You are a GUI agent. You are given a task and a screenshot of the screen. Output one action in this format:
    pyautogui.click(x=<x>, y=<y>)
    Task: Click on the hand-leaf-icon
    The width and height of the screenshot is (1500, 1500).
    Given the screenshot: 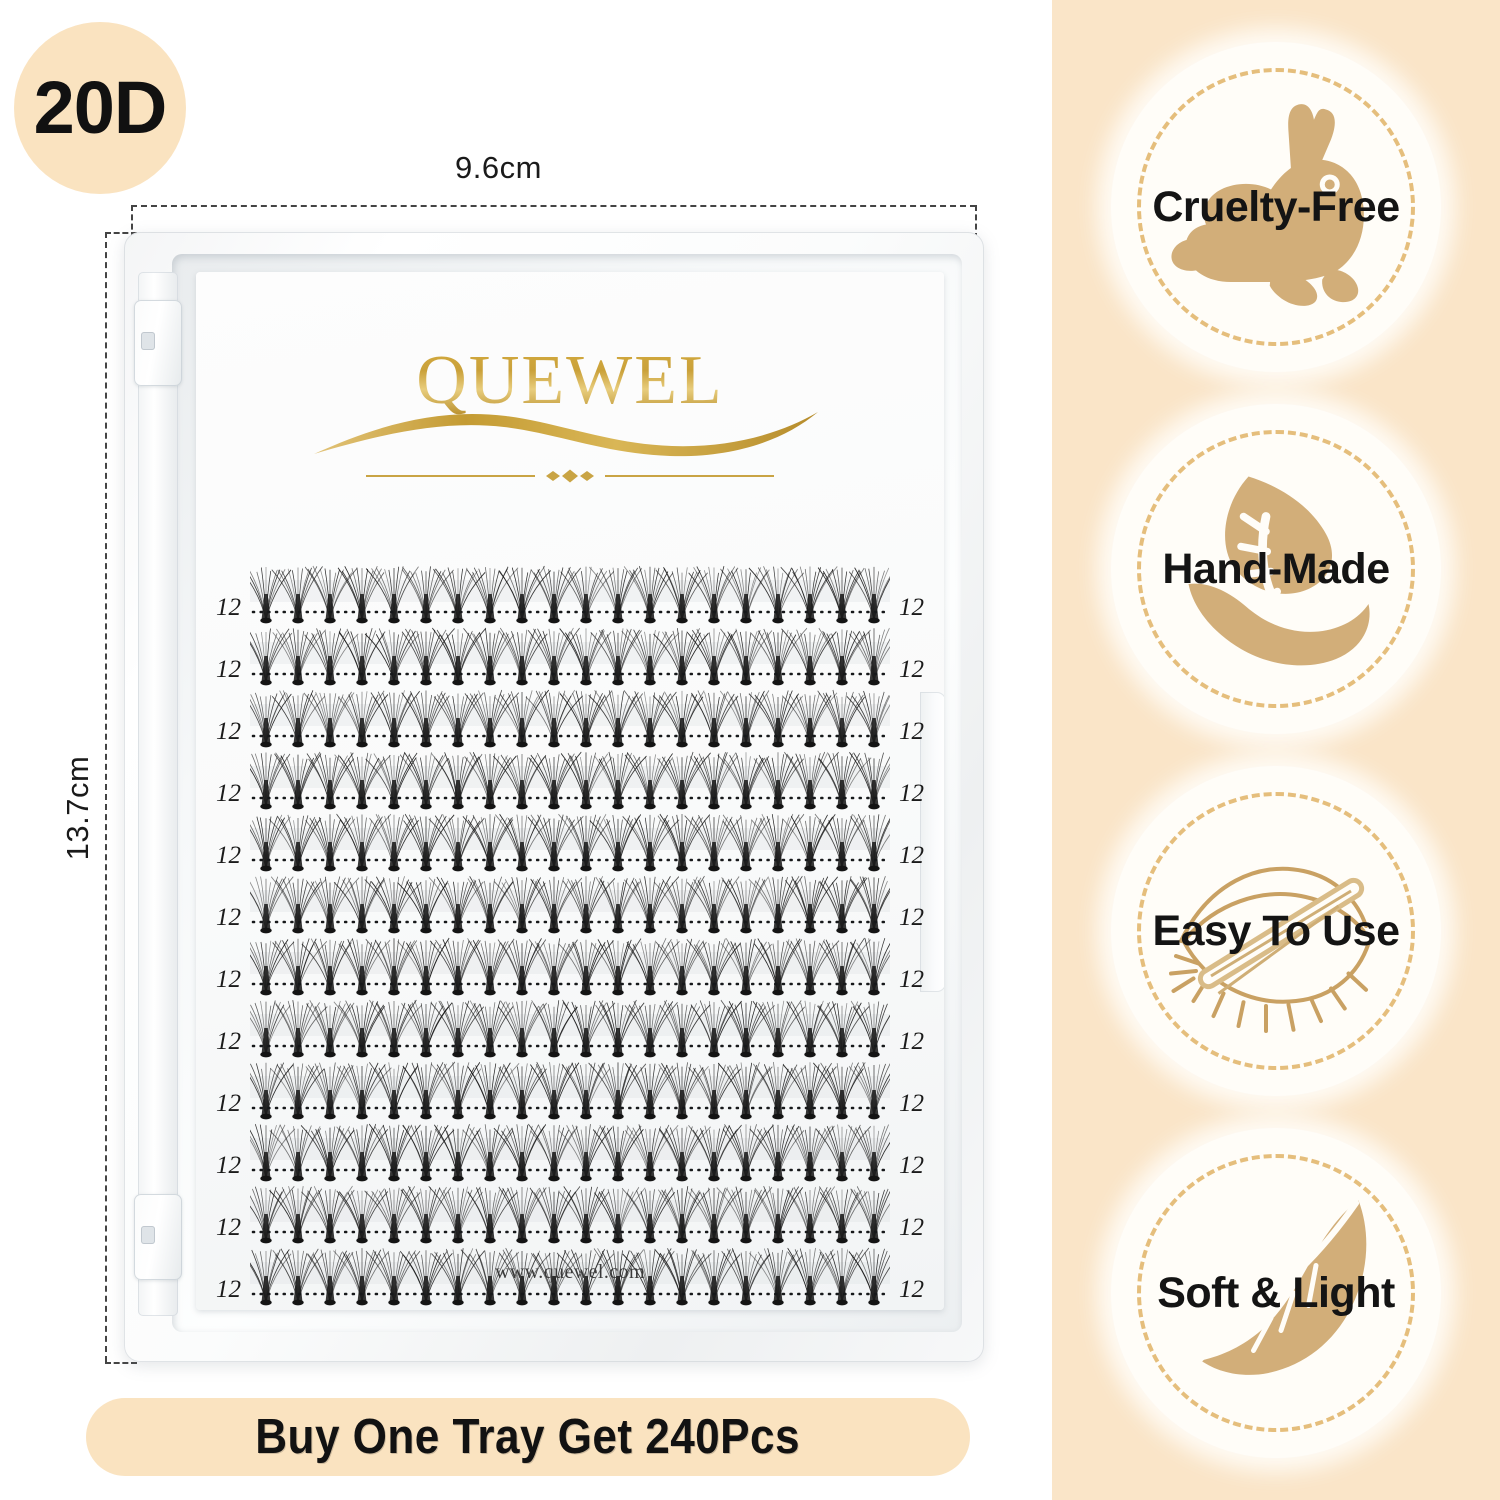 What is the action you would take?
    pyautogui.click(x=1276, y=569)
    